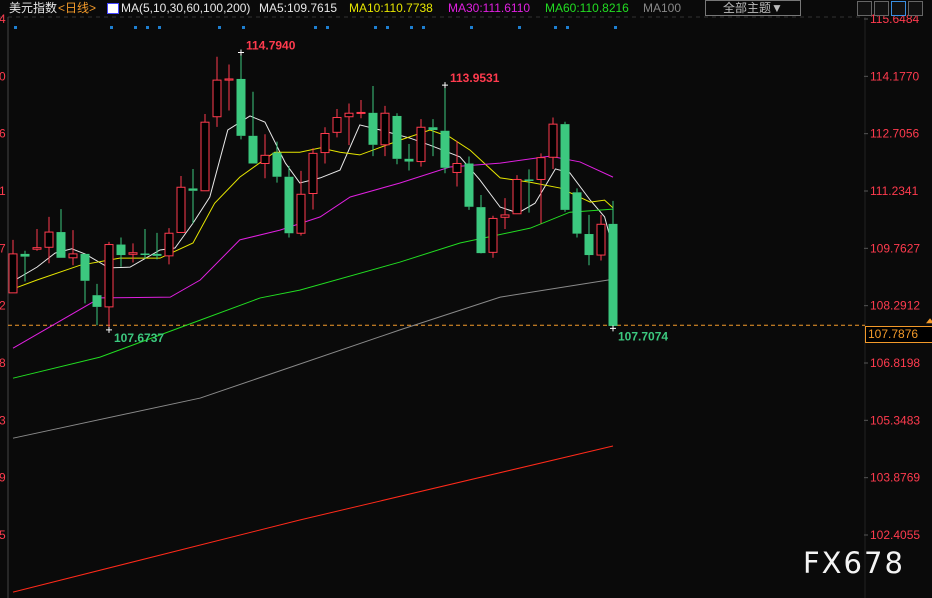 This screenshot has width=932, height=598. Describe the element at coordinates (391, 8) in the screenshot. I see `ma10-value: MA10:110.7738` at that location.